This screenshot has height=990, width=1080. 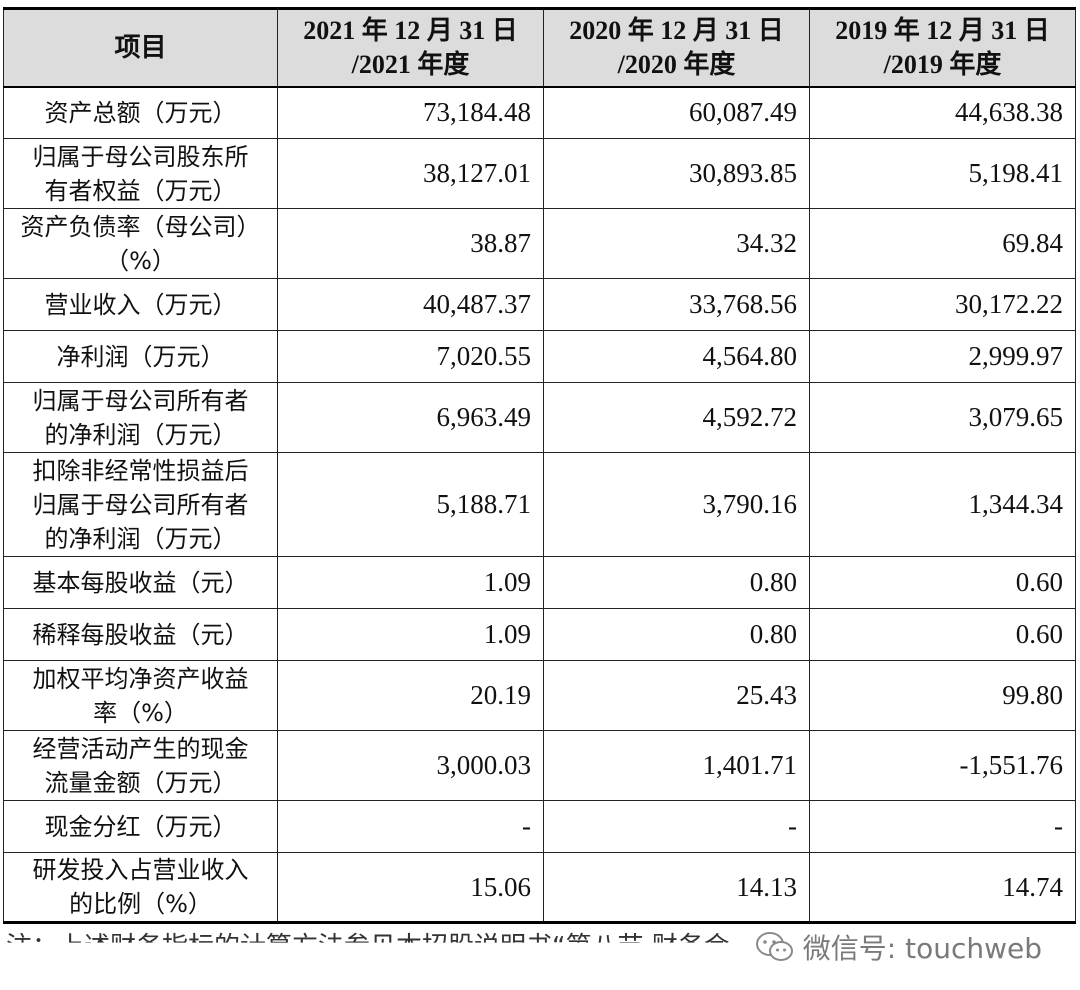 What do you see at coordinates (676, 112) in the screenshot?
I see `cell-2020: 60,087.49` at bounding box center [676, 112].